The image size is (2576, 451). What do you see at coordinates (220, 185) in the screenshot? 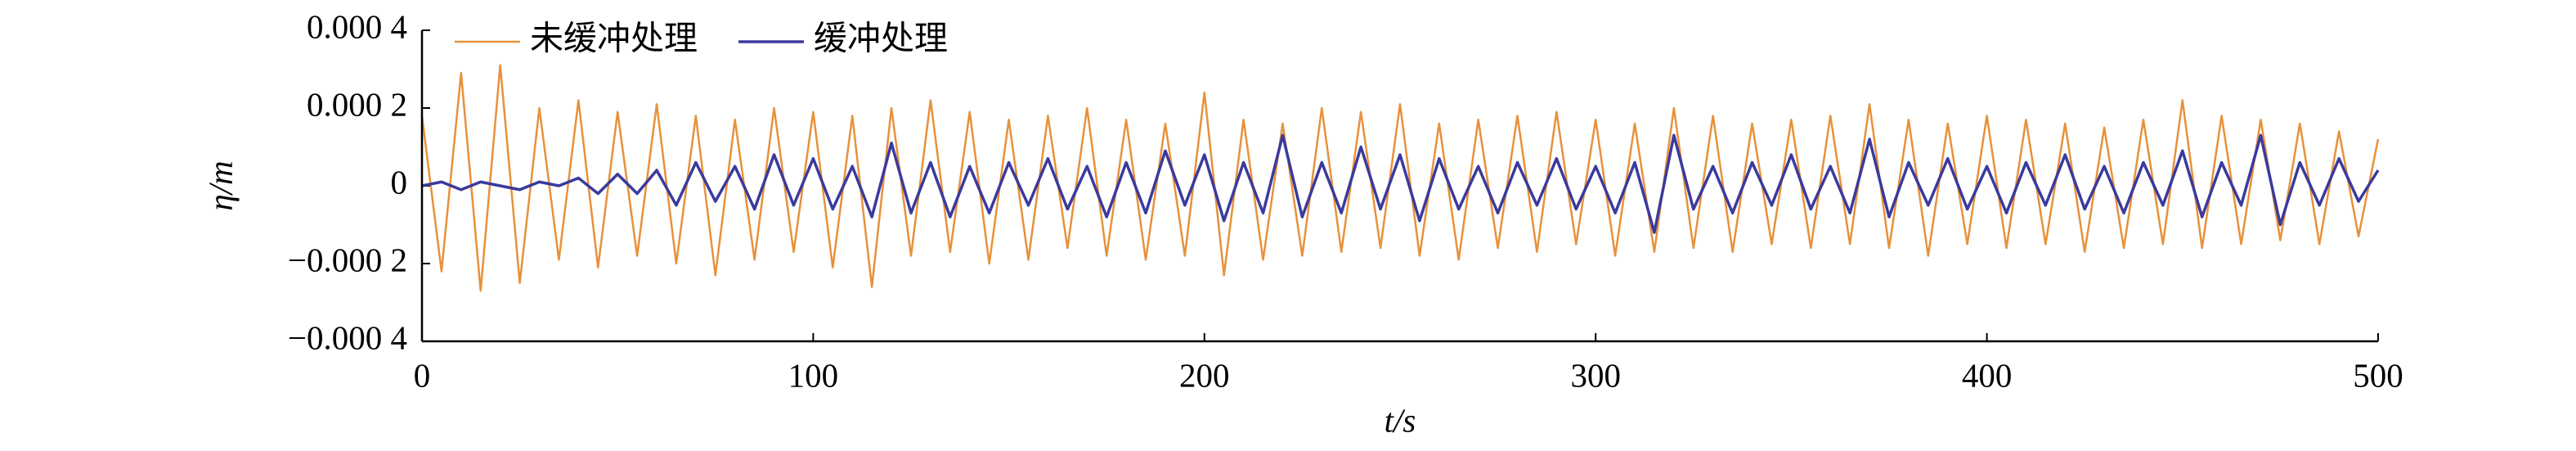
I see `y-axis-label: η/m` at bounding box center [220, 185].